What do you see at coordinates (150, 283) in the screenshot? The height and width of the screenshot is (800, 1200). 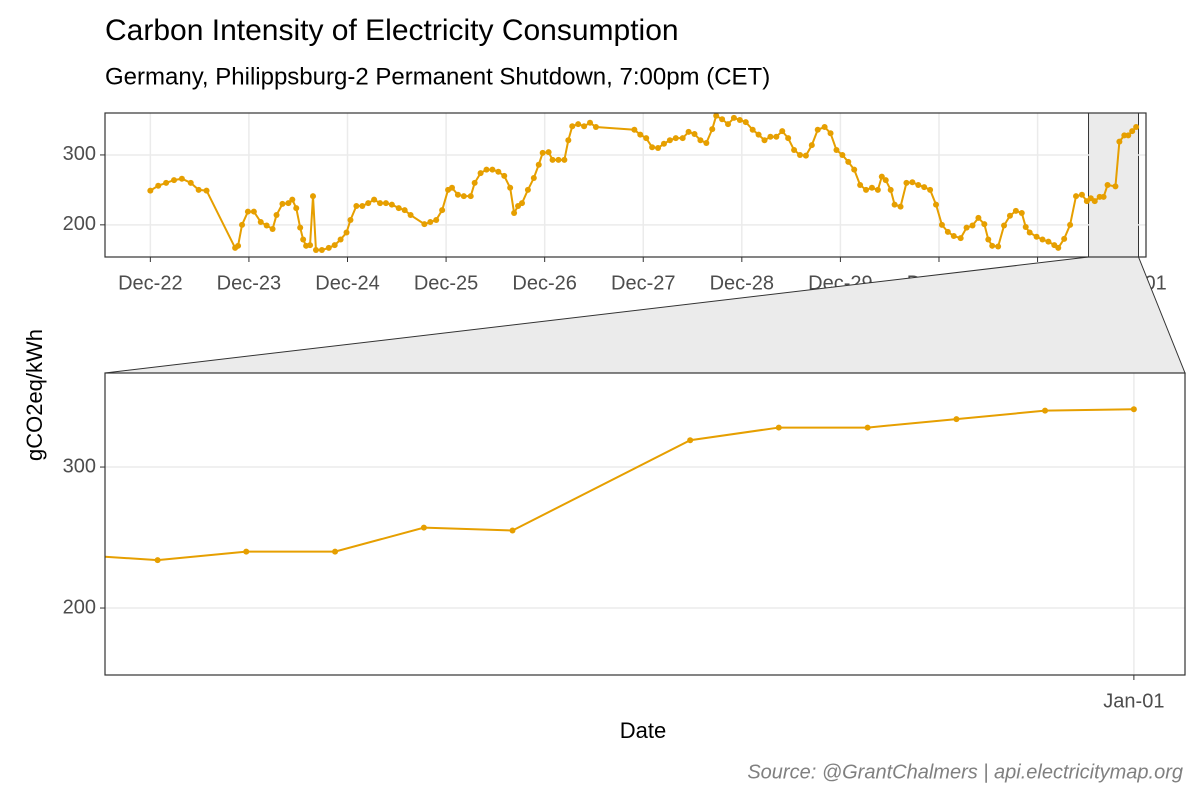 I see `x-tick-label: Dec-22` at bounding box center [150, 283].